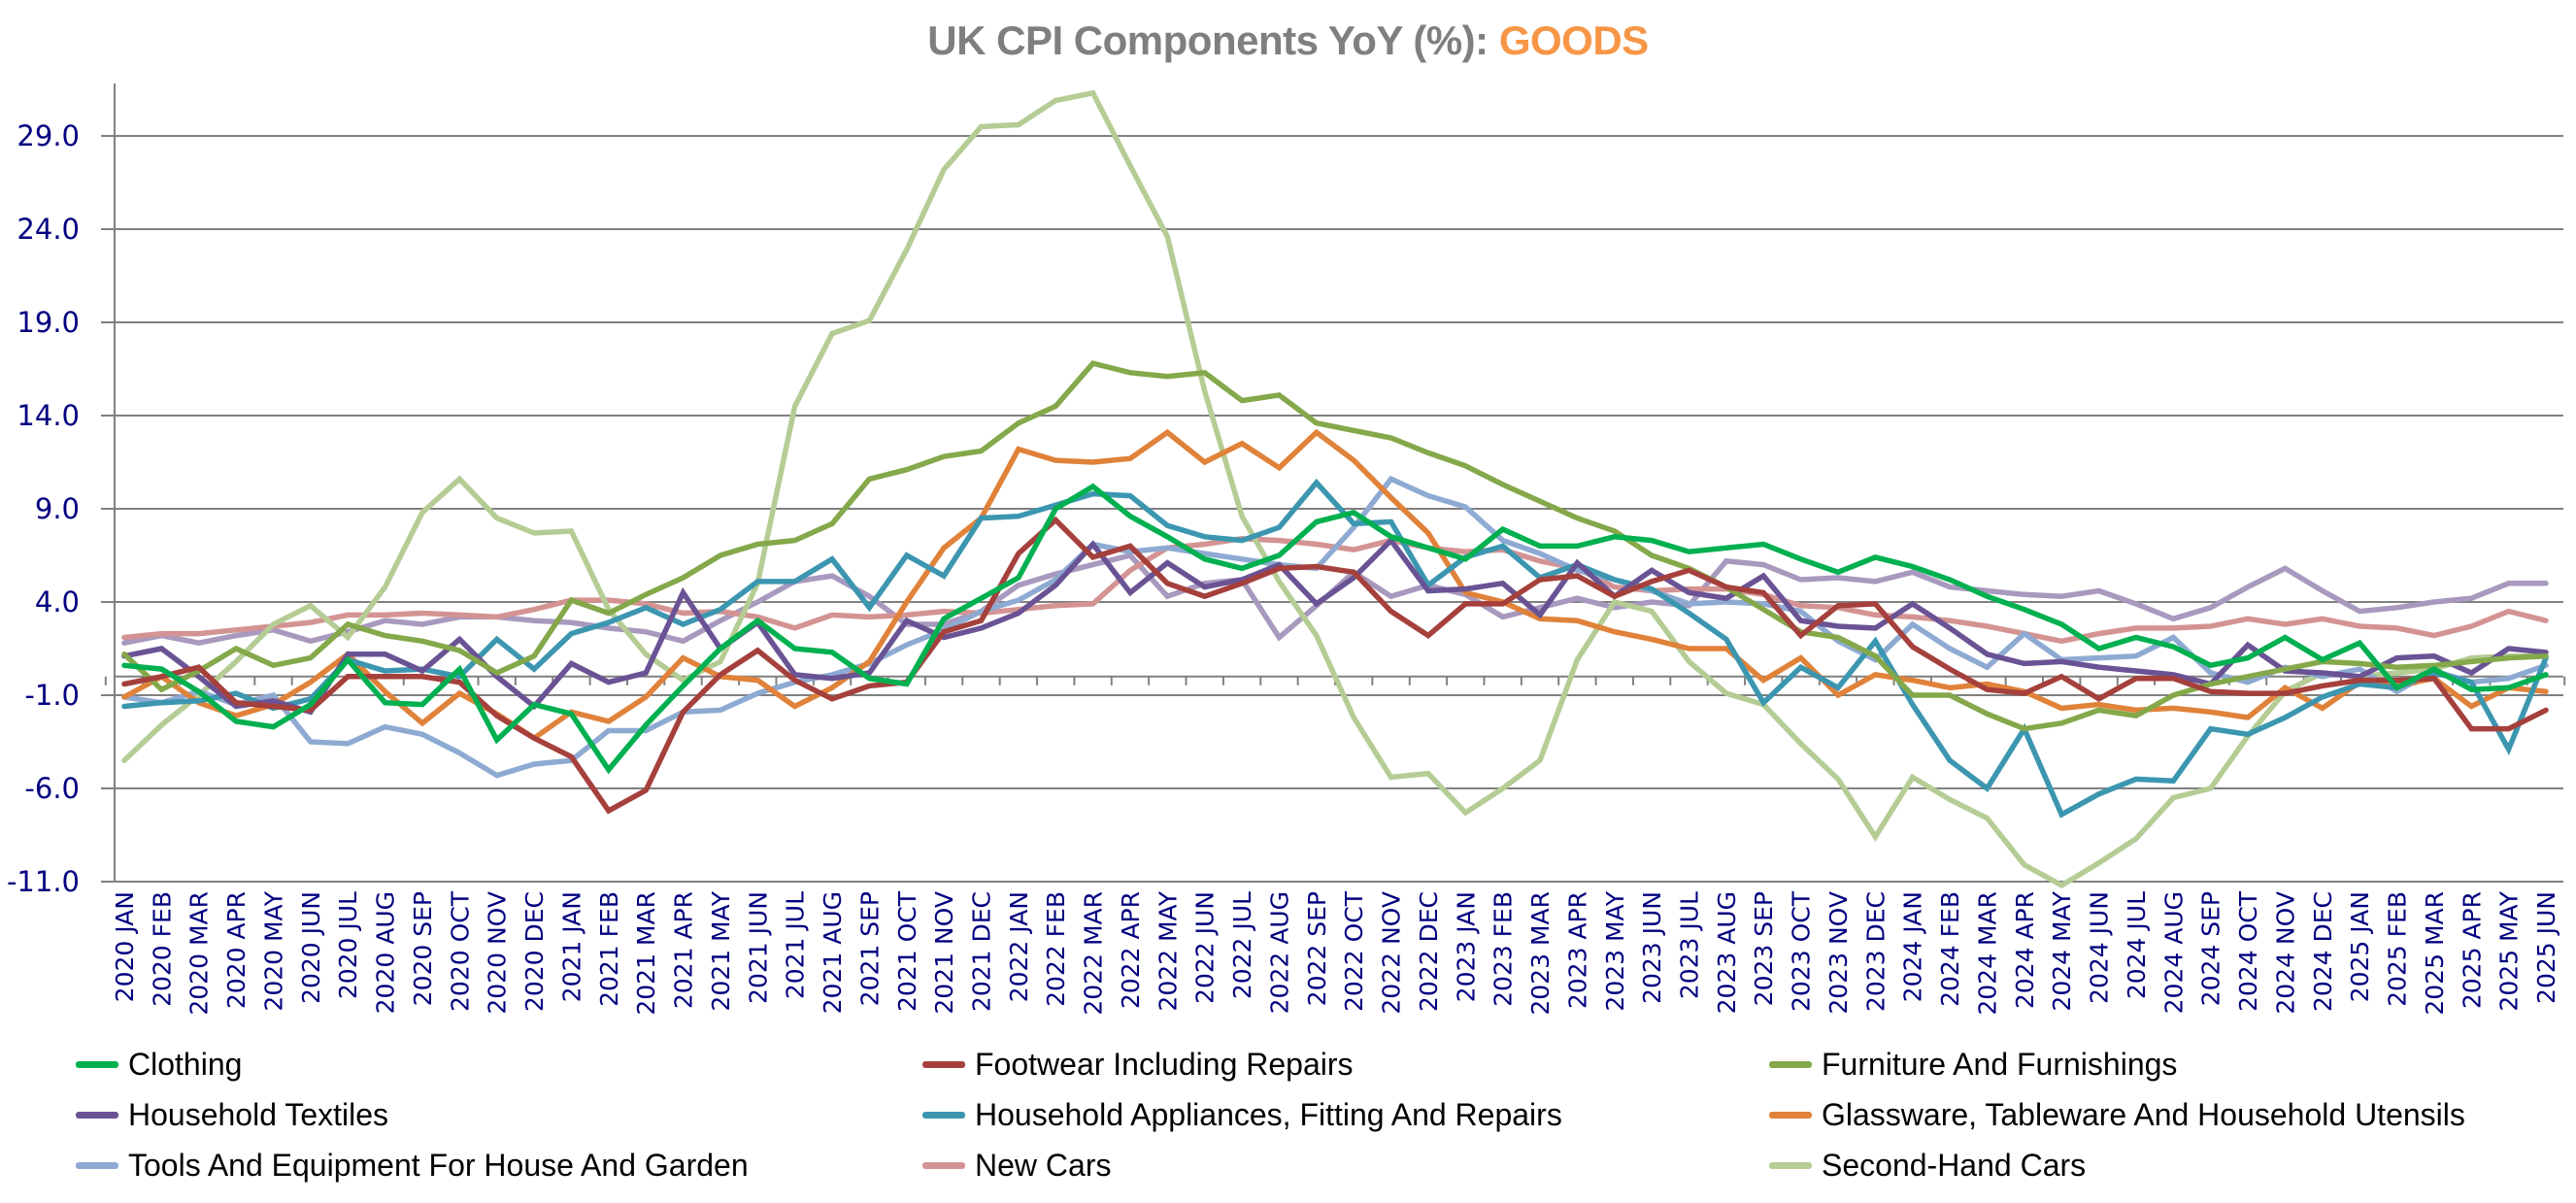 The image size is (2576, 1203). I want to click on x-tick-label: 2022 NOV, so click(1392, 953).